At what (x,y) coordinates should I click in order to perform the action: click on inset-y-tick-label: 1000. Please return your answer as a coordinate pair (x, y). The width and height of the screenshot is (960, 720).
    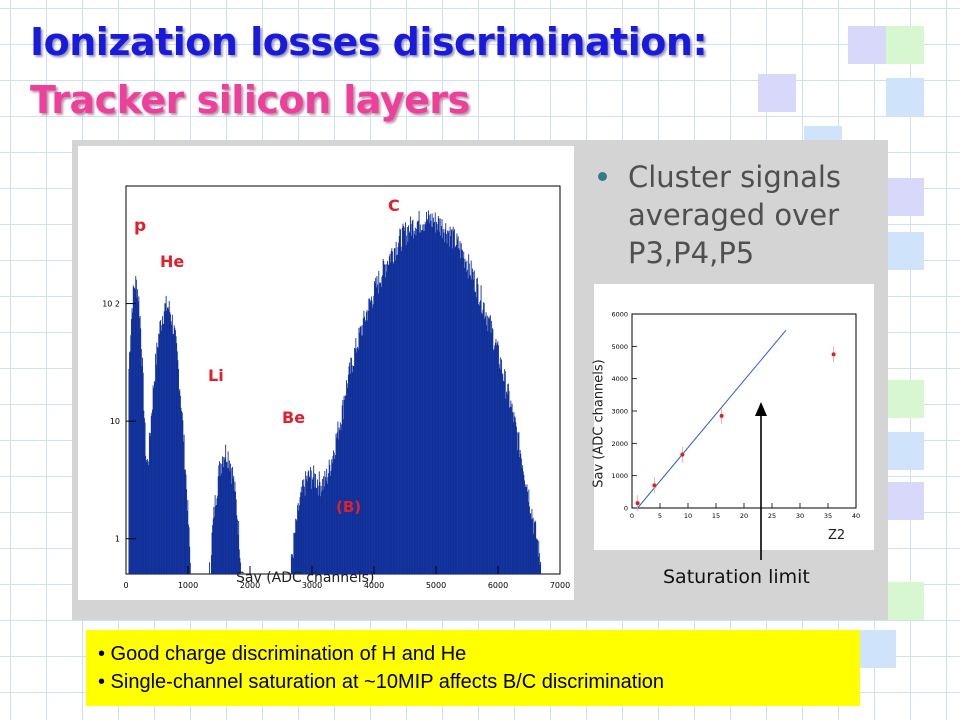
    Looking at the image, I should click on (619, 476).